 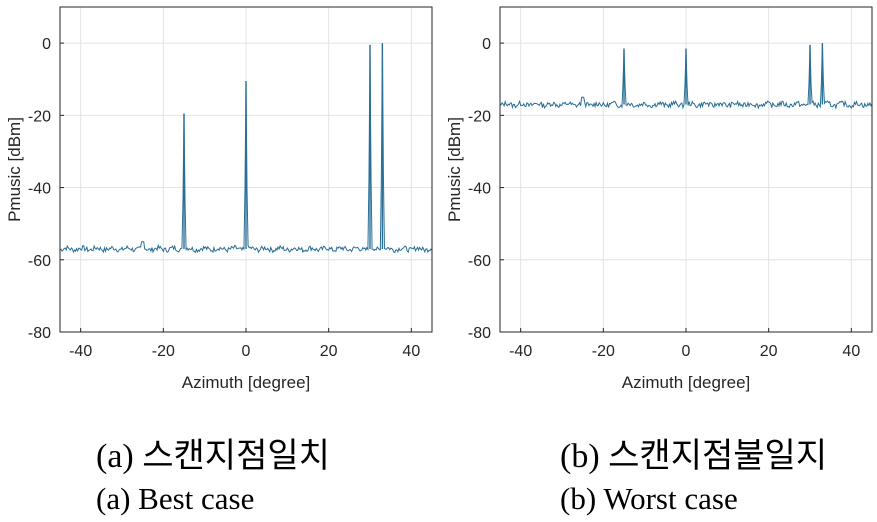 I want to click on caption-b-korean: (b) 스캔지점불일지, so click(x=694, y=456).